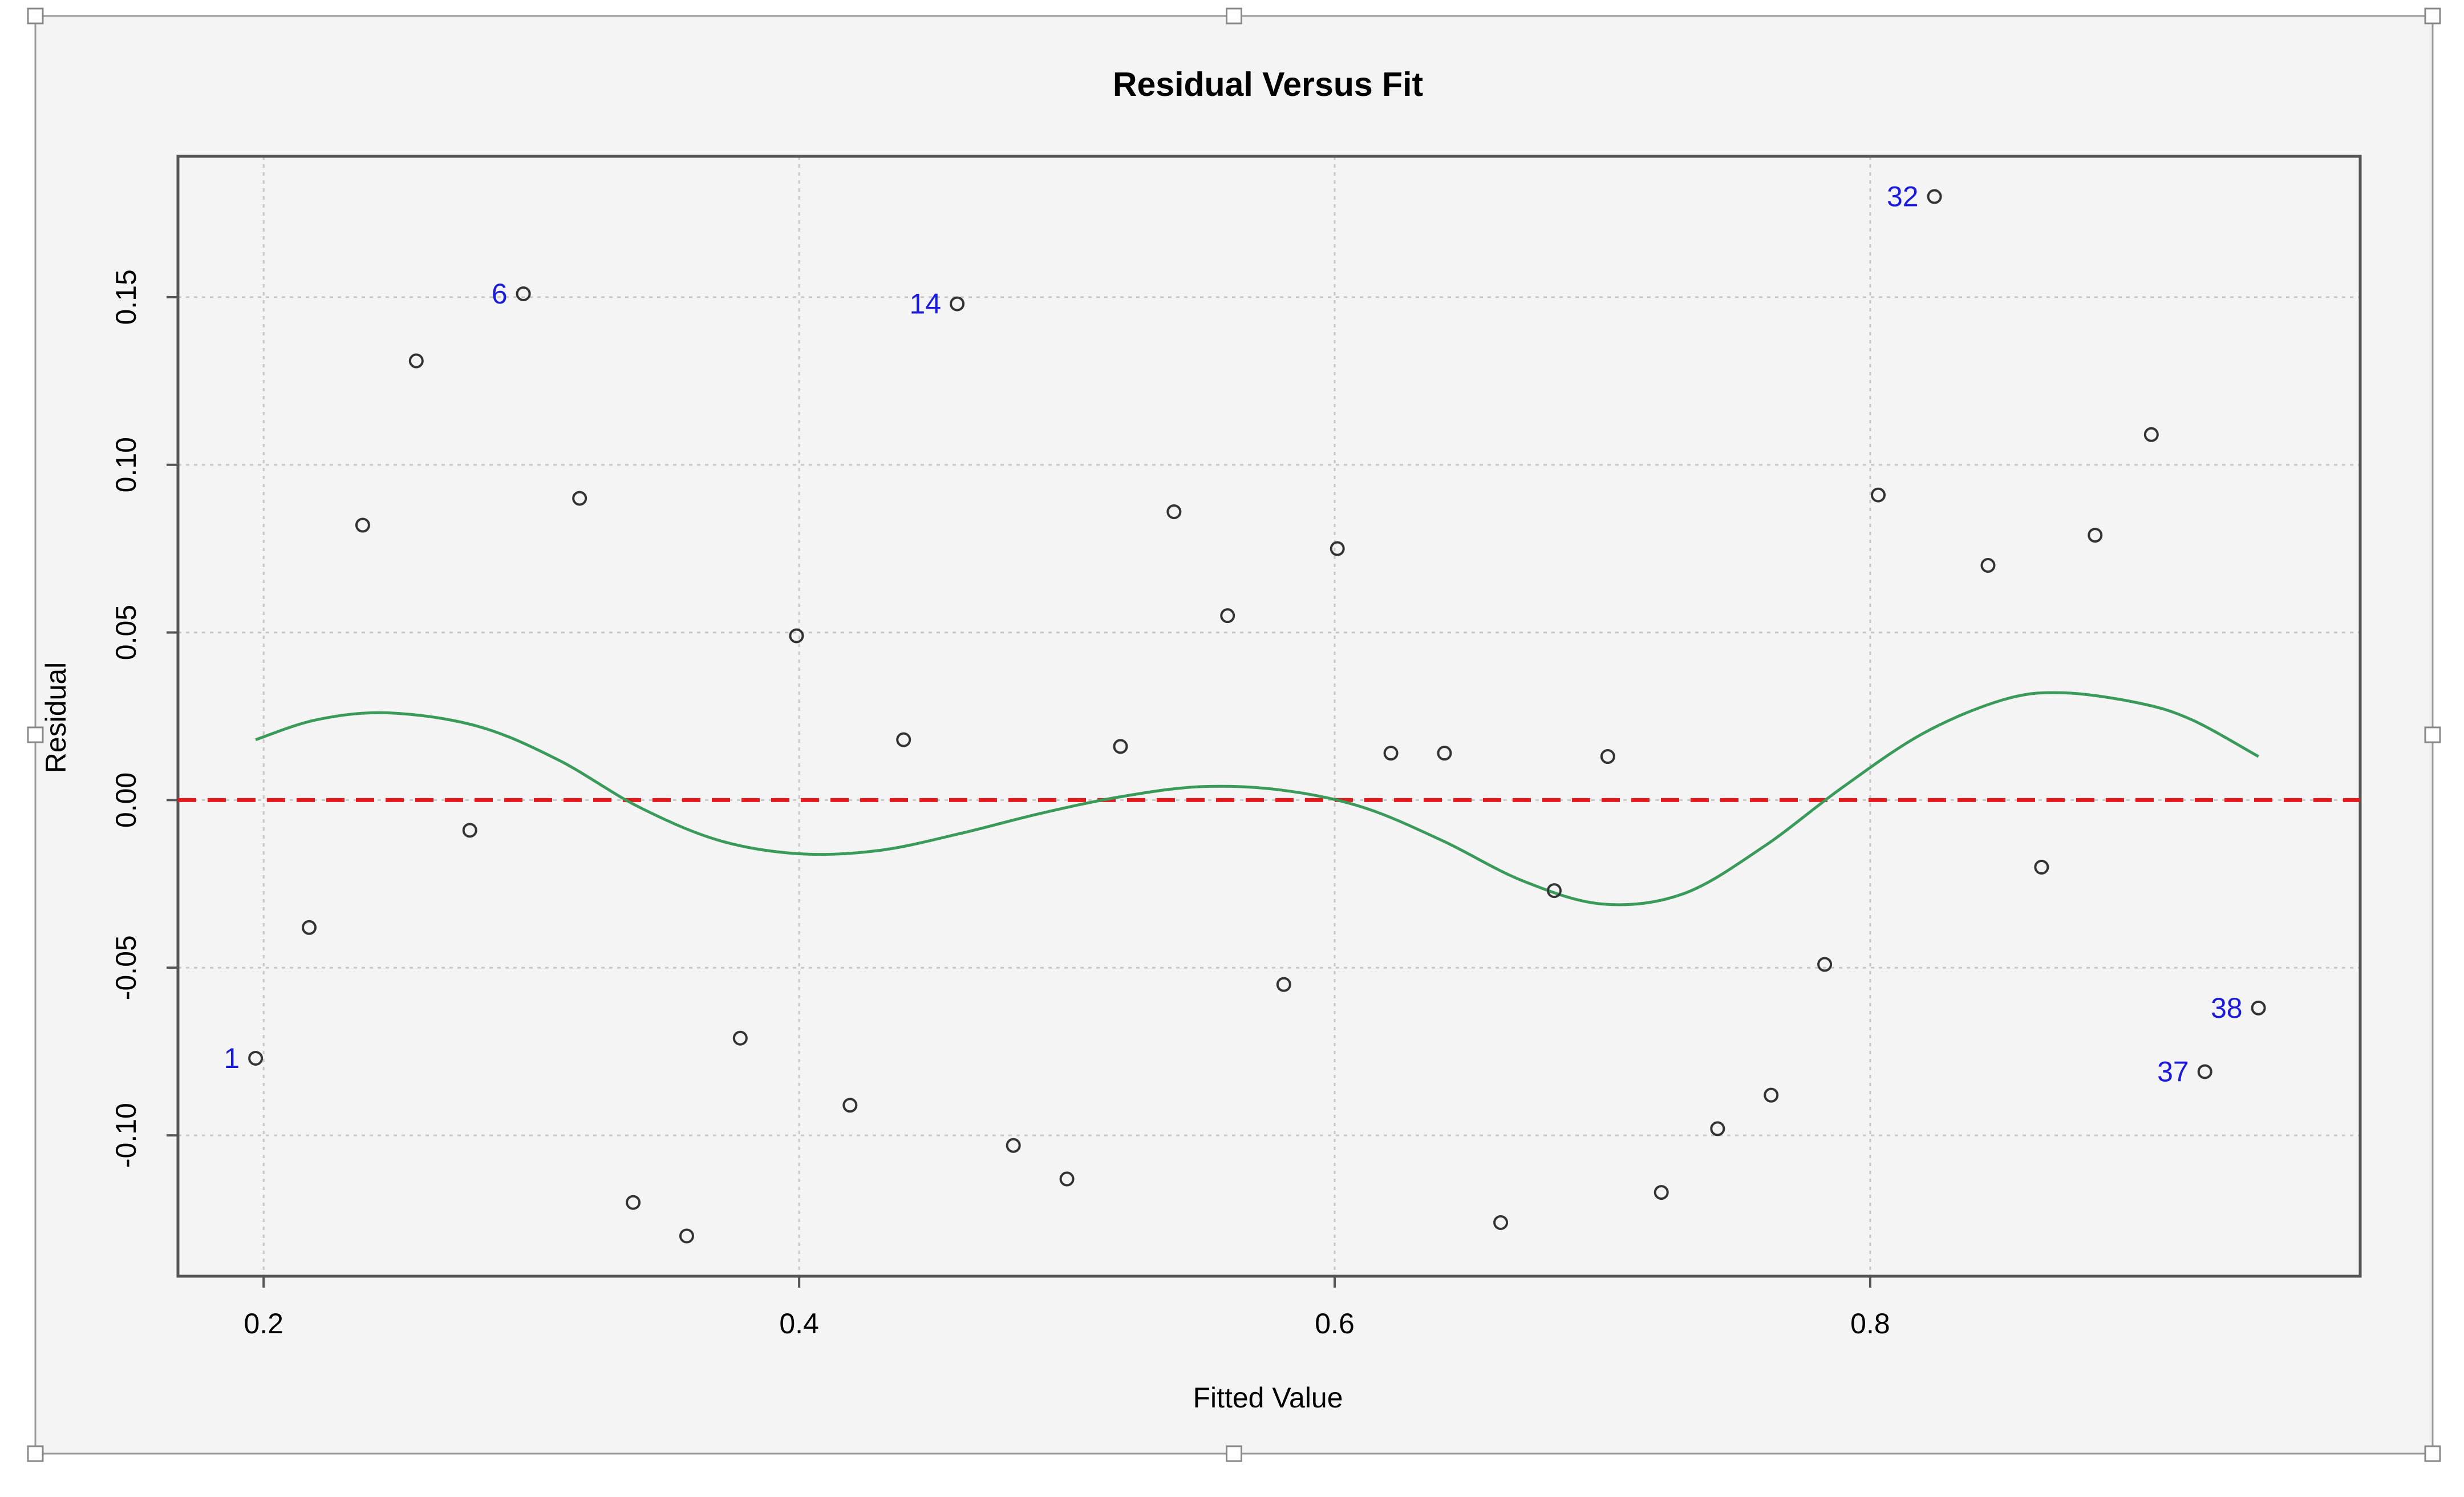 This screenshot has height=1497, width=2464. Describe the element at coordinates (925, 304) in the screenshot. I see `point-label: 14` at that location.